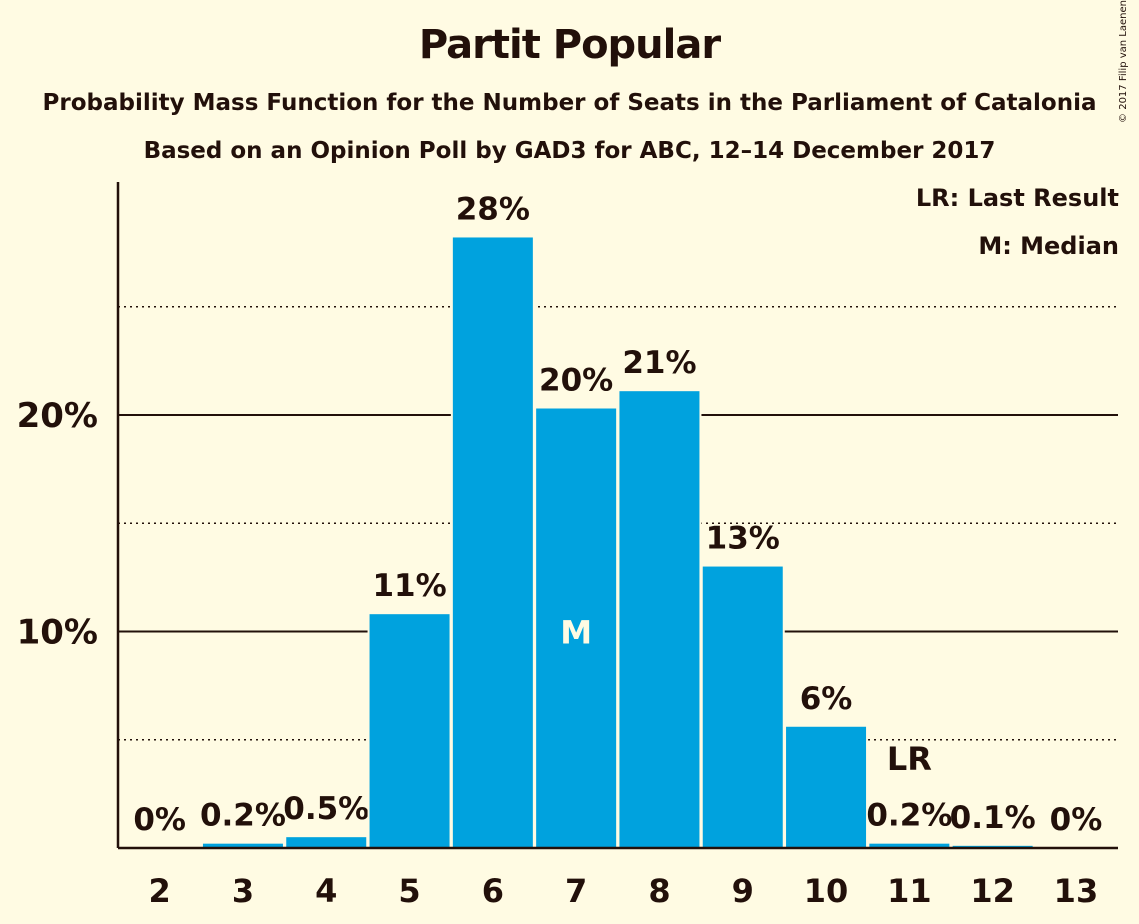 The image size is (1139, 924). Describe the element at coordinates (826, 891) in the screenshot. I see `x-tick-label: 10` at that location.